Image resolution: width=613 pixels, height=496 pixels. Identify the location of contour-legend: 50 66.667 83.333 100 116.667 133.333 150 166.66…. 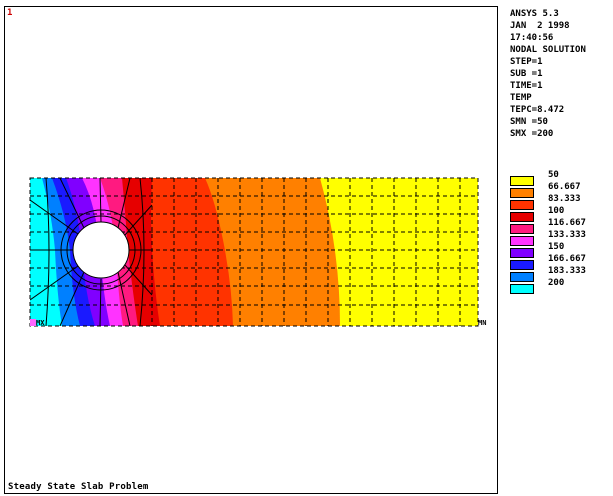
(560, 232).